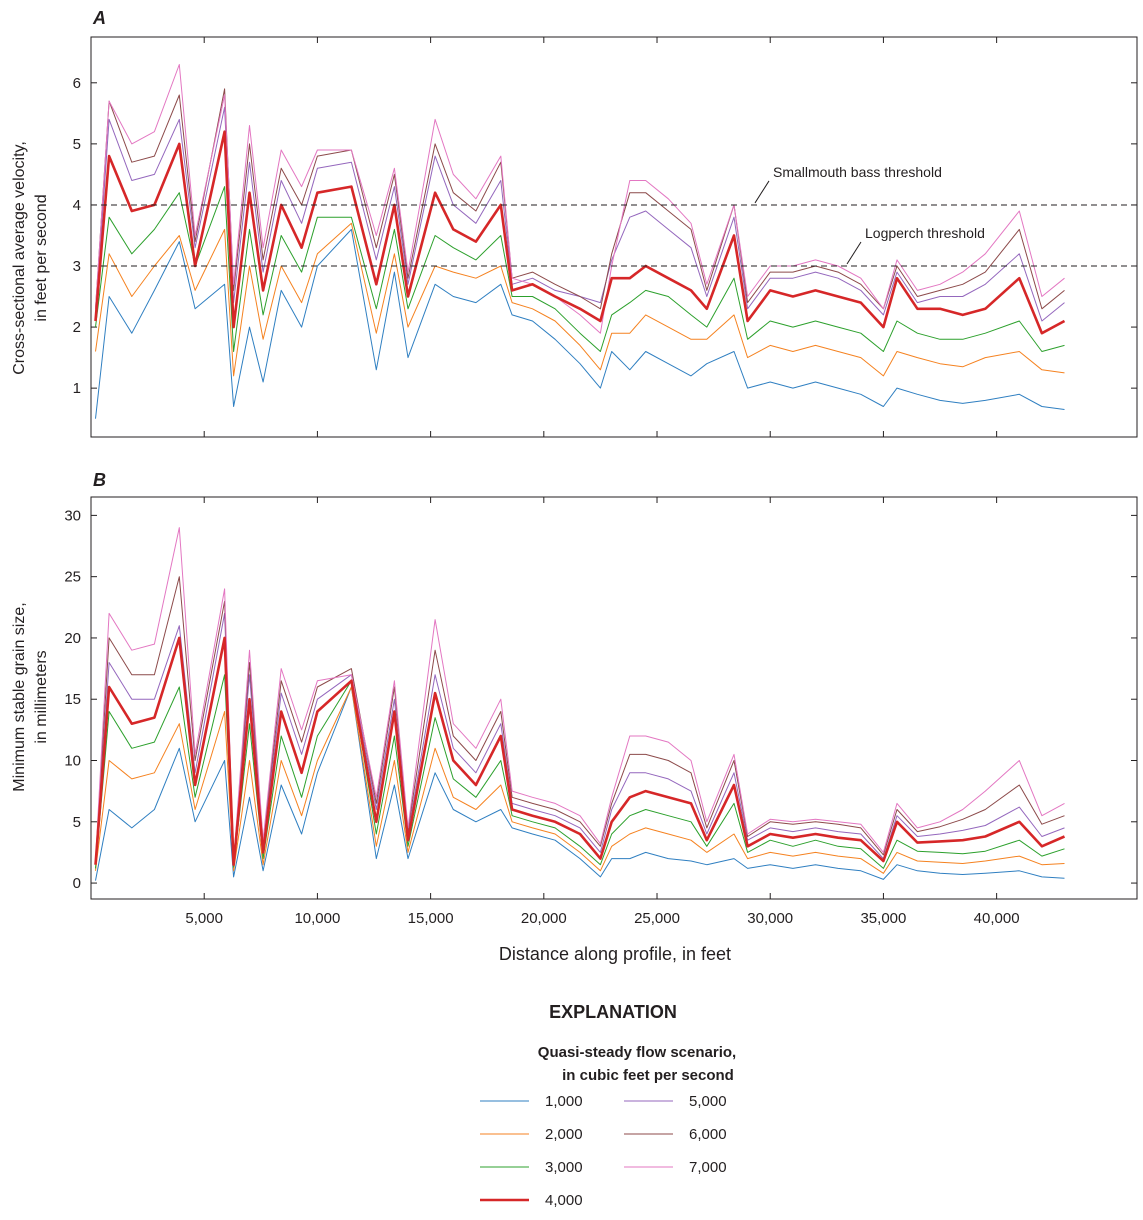 Image resolution: width=1143 pixels, height=1220 pixels. What do you see at coordinates (997, 918) in the screenshot?
I see `x-tick-label: 40,000` at bounding box center [997, 918].